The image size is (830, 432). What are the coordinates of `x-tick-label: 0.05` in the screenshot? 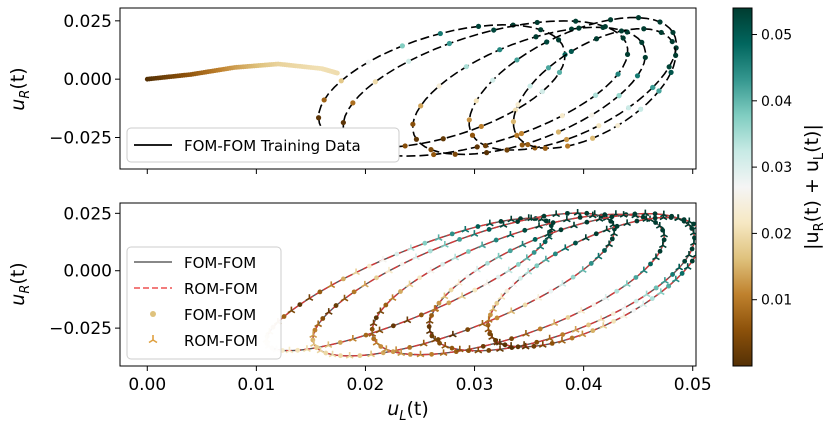 It's located at (693, 385).